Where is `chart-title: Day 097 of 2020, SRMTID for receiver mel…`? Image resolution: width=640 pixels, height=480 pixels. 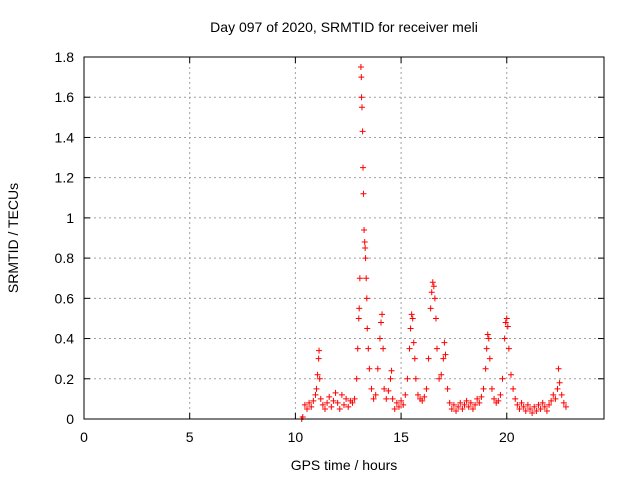
chart-title: Day 097 of 2020, SRMTID for receiver mel… is located at coordinates (344, 27).